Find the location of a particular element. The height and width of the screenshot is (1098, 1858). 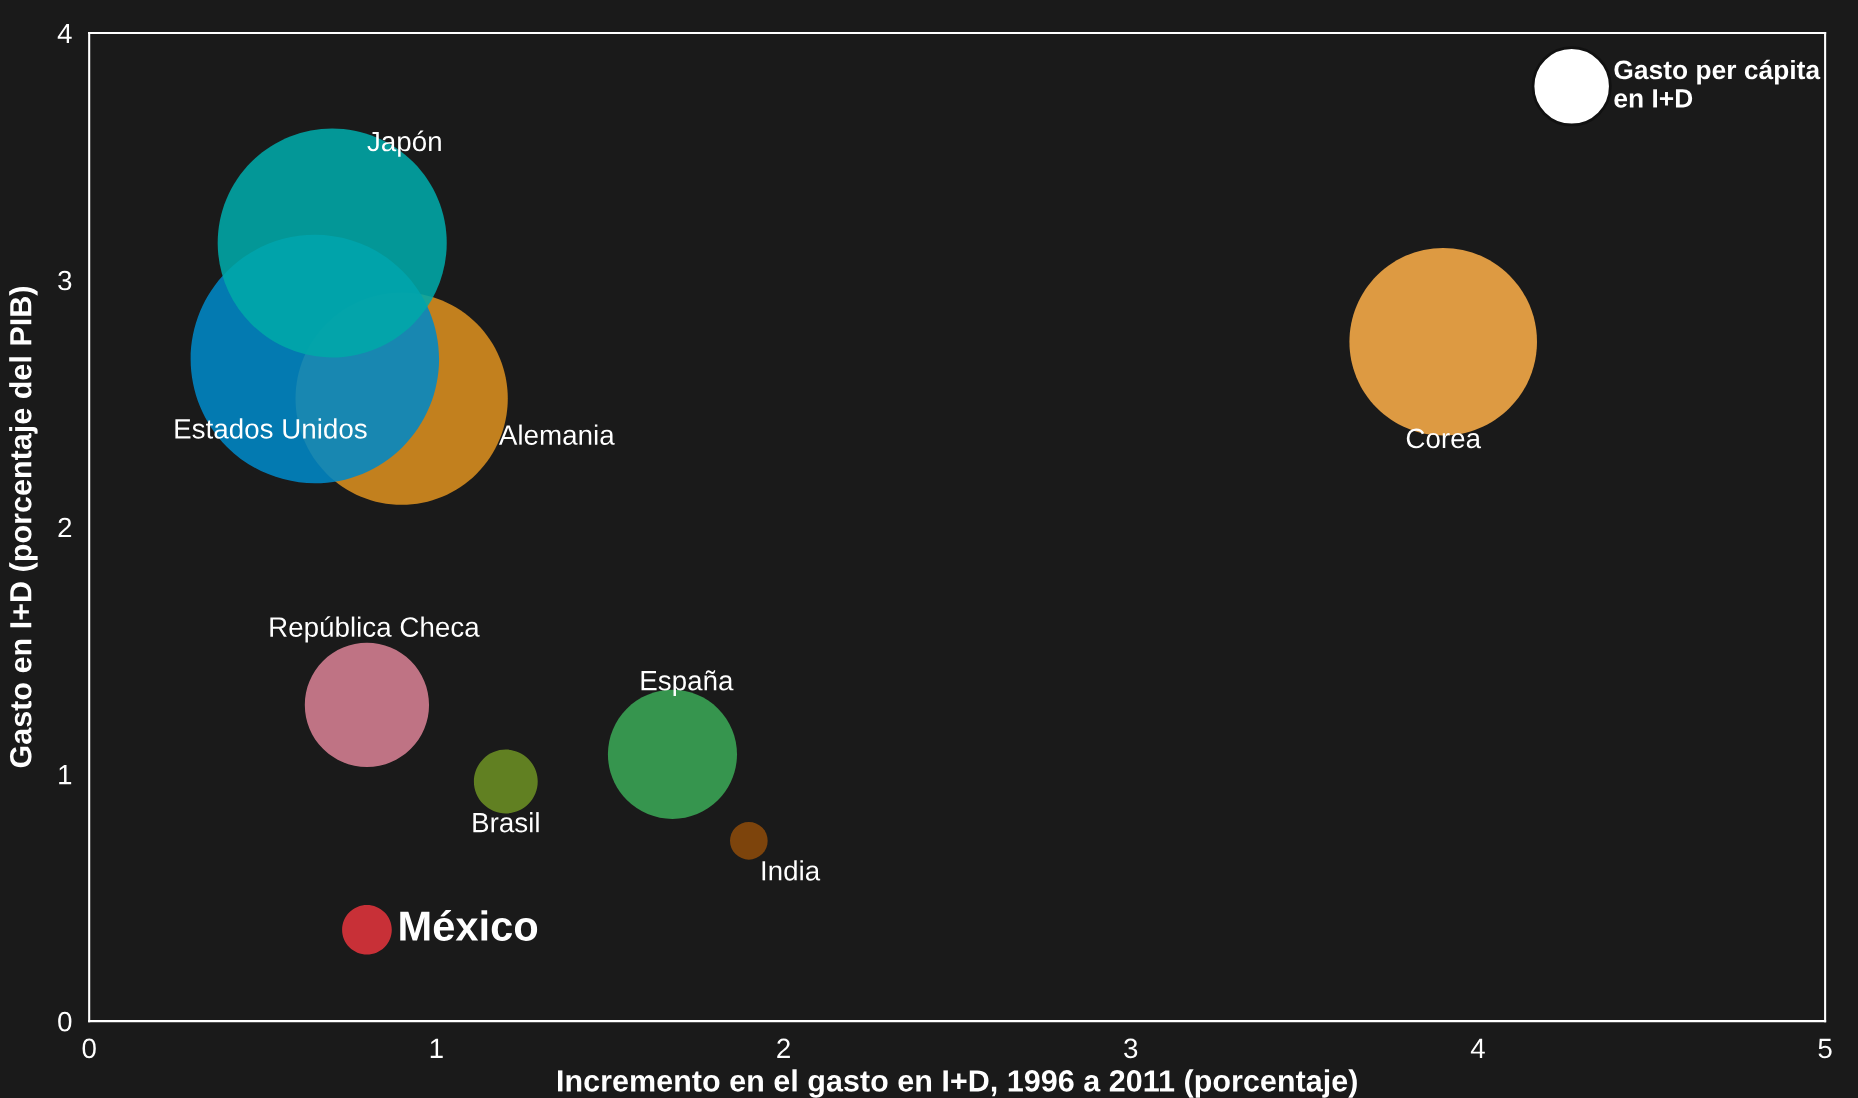

x-tick-label: 1 is located at coordinates (436, 1048).